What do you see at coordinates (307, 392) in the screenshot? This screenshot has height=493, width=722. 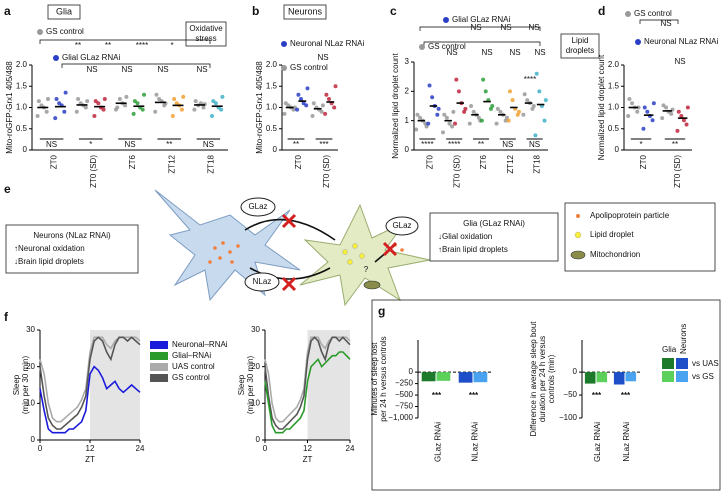 I see `series-line` at bounding box center [307, 392].